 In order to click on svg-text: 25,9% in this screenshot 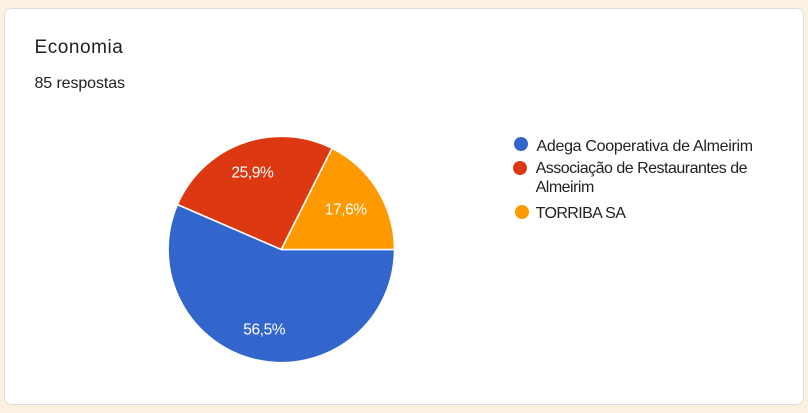, I will do `click(252, 173)`.